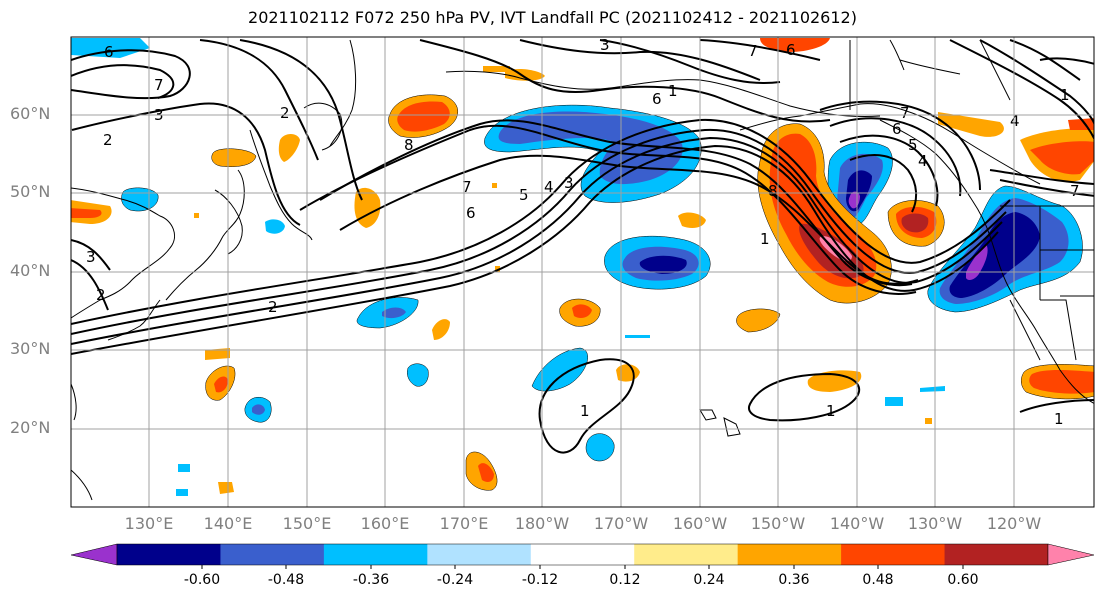 The width and height of the screenshot is (1105, 601). Describe the element at coordinates (709, 580) in the screenshot. I see `colorbar-tick-label: 0.24` at that location.